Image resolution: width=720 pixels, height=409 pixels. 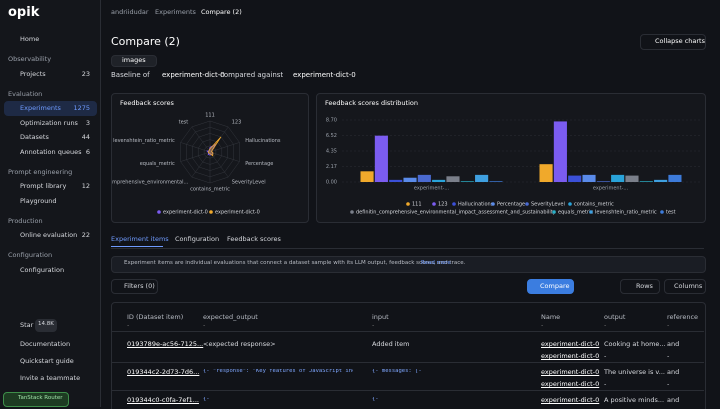 I want to click on legend-label: 111, so click(x=417, y=205).